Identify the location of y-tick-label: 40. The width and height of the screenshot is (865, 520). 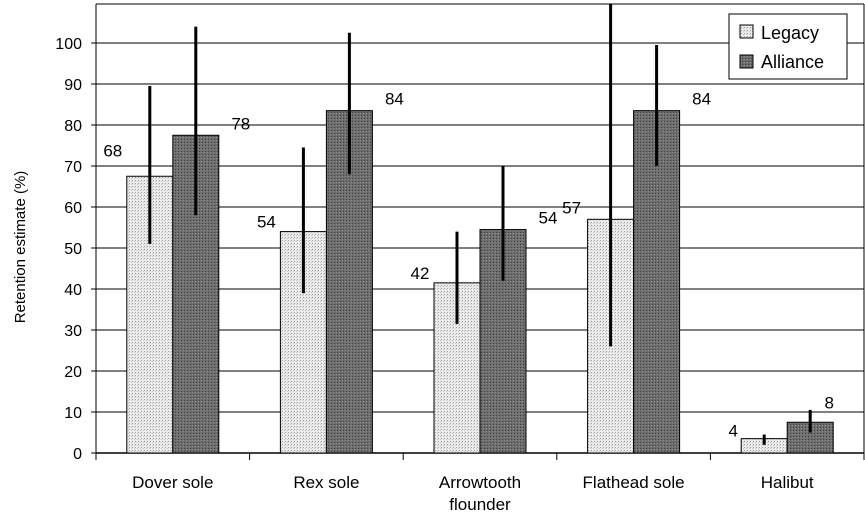
(73, 290).